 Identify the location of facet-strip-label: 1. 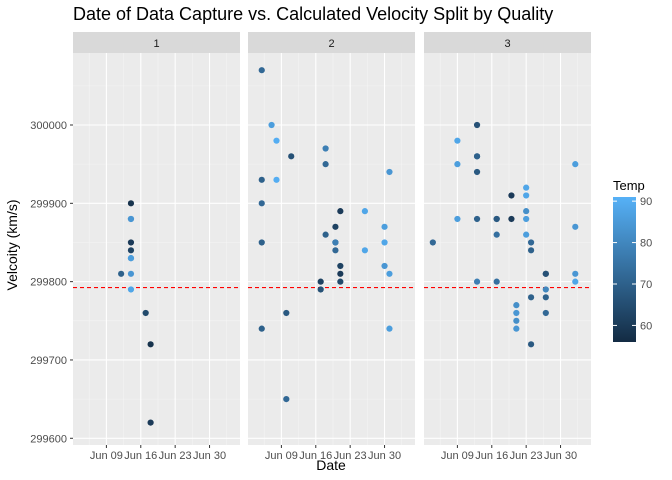
(156, 44).